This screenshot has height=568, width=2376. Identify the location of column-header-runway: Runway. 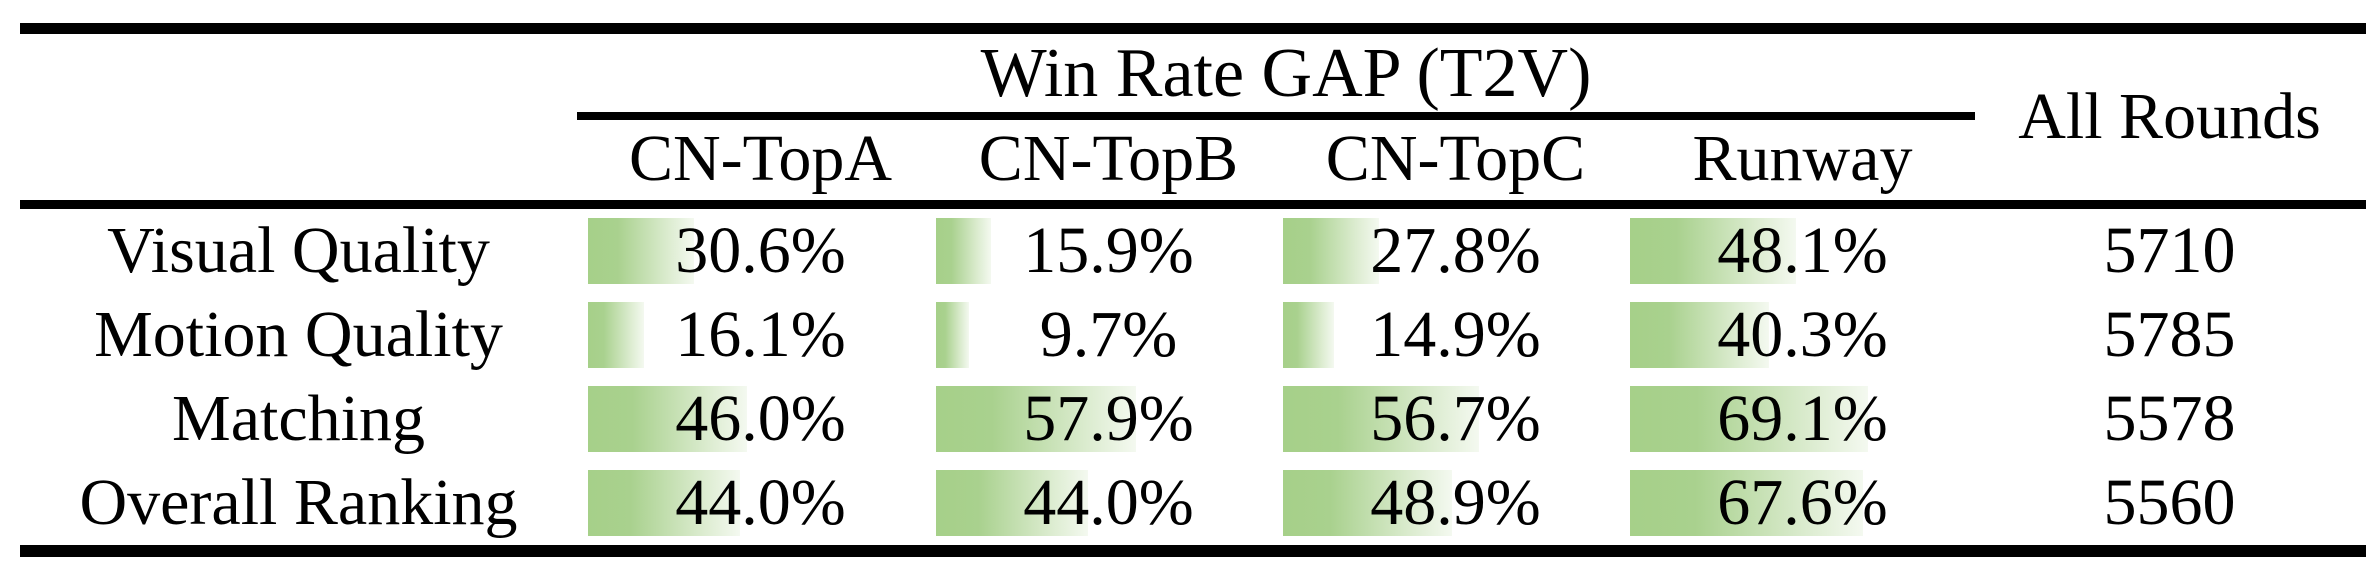
(1802, 158).